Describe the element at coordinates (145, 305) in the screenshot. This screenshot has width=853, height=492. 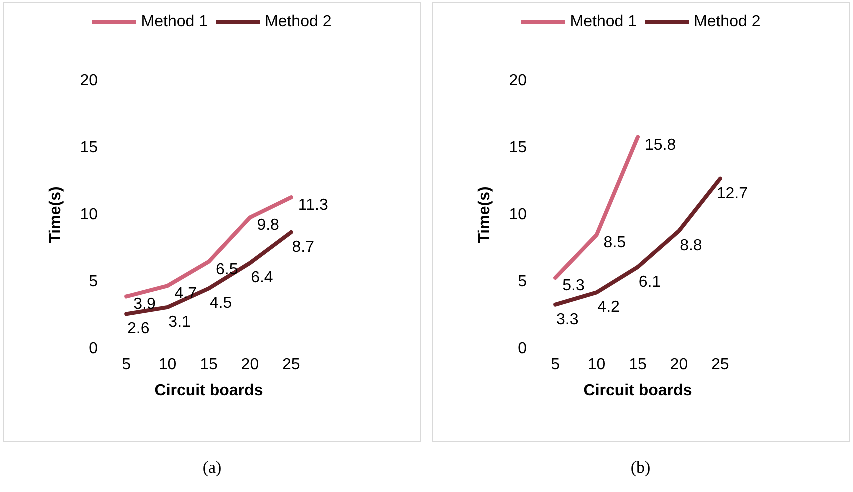
I see `data-label: 3.9` at that location.